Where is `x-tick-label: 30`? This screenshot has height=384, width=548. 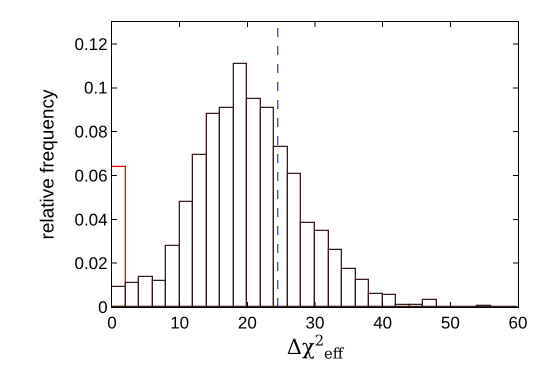 x-tick-label: 30 is located at coordinates (315, 322).